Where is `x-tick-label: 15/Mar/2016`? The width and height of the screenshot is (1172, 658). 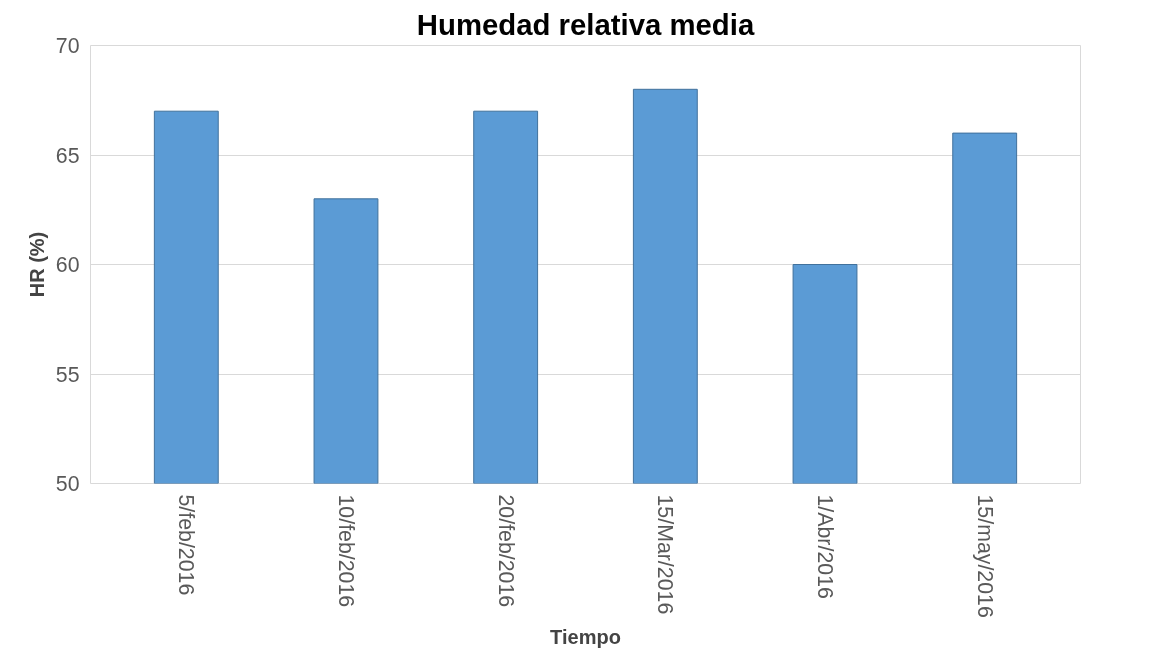
x-tick-label: 15/Mar/2016 is located at coordinates (665, 554).